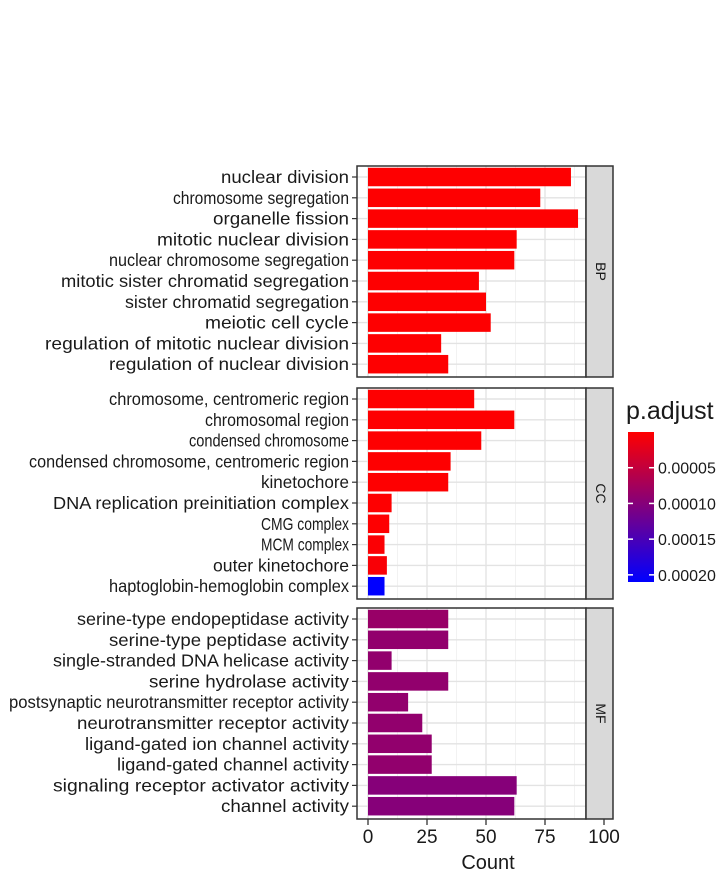  What do you see at coordinates (305, 482) in the screenshot?
I see `y-tick-label: kinetochore` at bounding box center [305, 482].